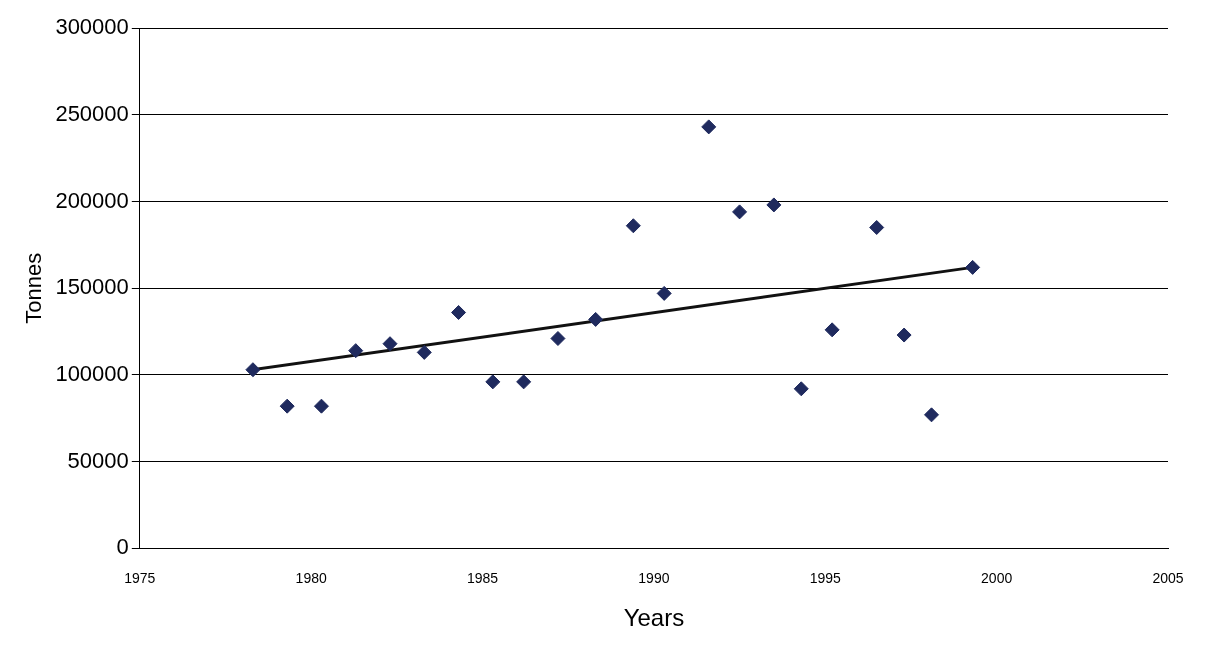  What do you see at coordinates (92, 373) in the screenshot?
I see `y-tick-label: 100000` at bounding box center [92, 373].